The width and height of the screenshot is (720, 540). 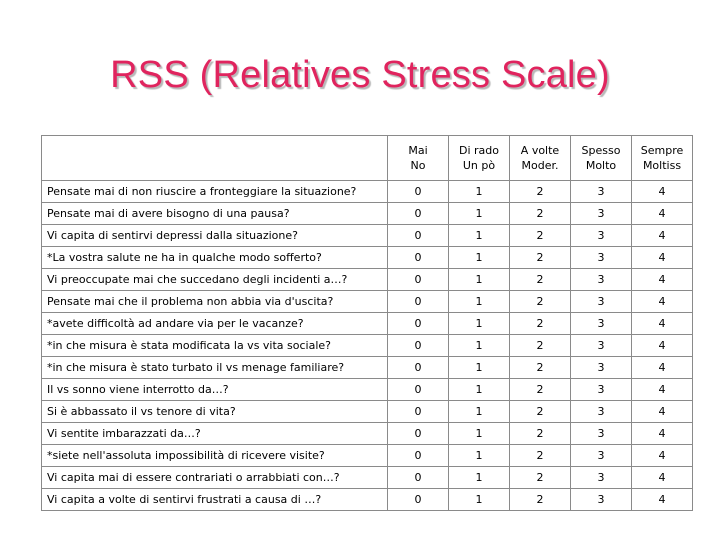 What do you see at coordinates (214, 158) in the screenshot?
I see `question-header` at bounding box center [214, 158].